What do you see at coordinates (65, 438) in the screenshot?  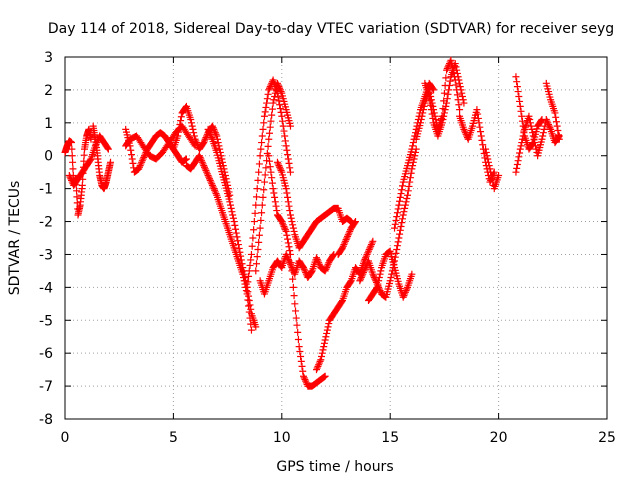 I see `x-tick-label: 0` at bounding box center [65, 438].